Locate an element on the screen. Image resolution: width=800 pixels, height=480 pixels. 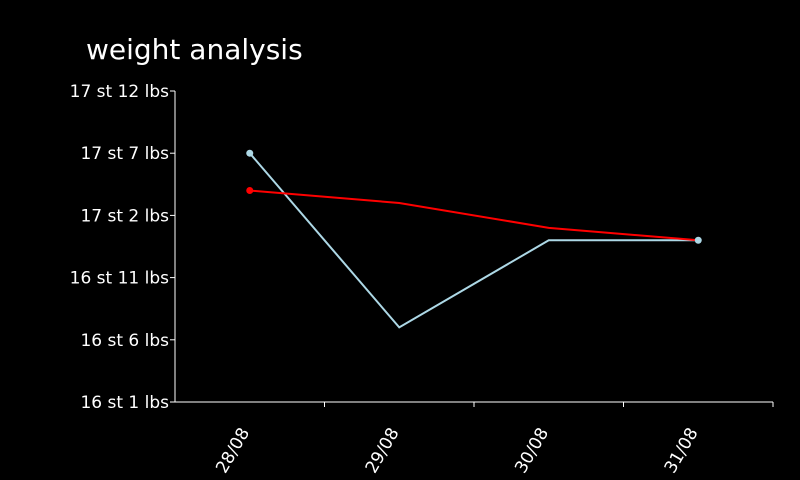
y-tick-label: 17 st 7 lbs is located at coordinates (124, 154).